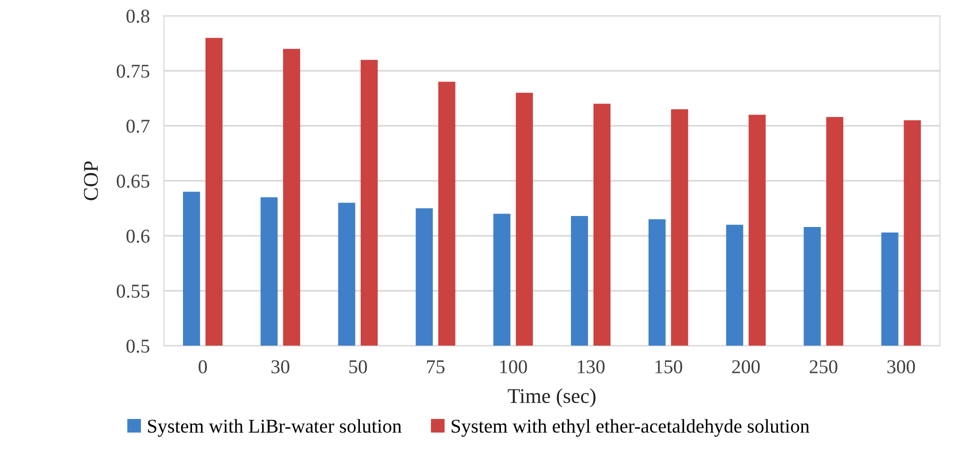  What do you see at coordinates (202, 367) in the screenshot?
I see `x-tick-label: 0` at bounding box center [202, 367].